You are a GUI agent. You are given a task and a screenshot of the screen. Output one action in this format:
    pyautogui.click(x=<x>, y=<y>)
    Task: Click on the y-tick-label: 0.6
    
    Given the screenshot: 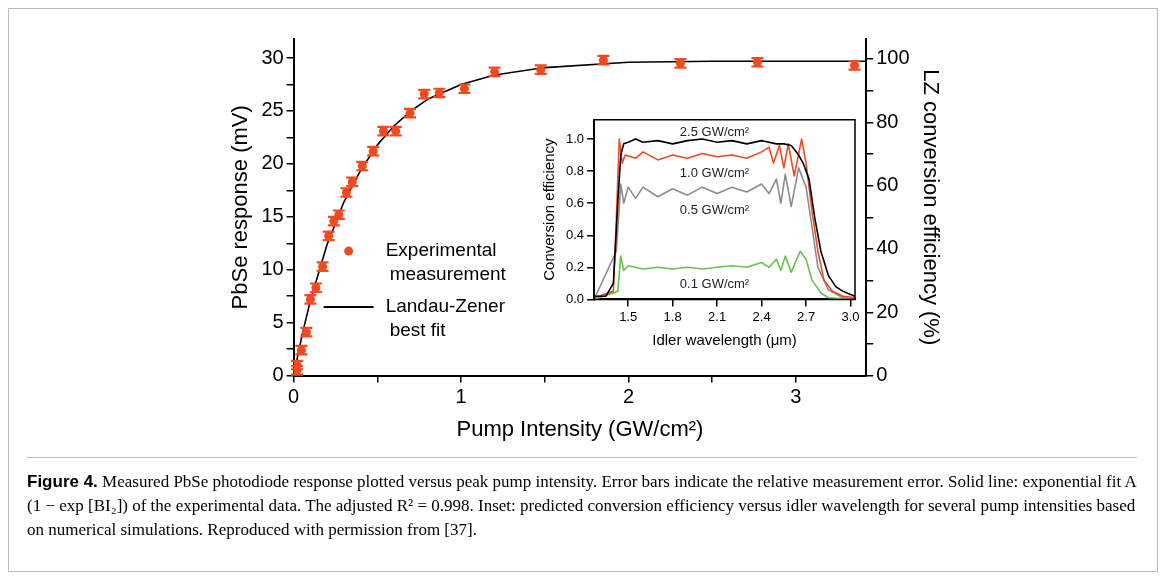 What is the action you would take?
    pyautogui.click(x=575, y=202)
    